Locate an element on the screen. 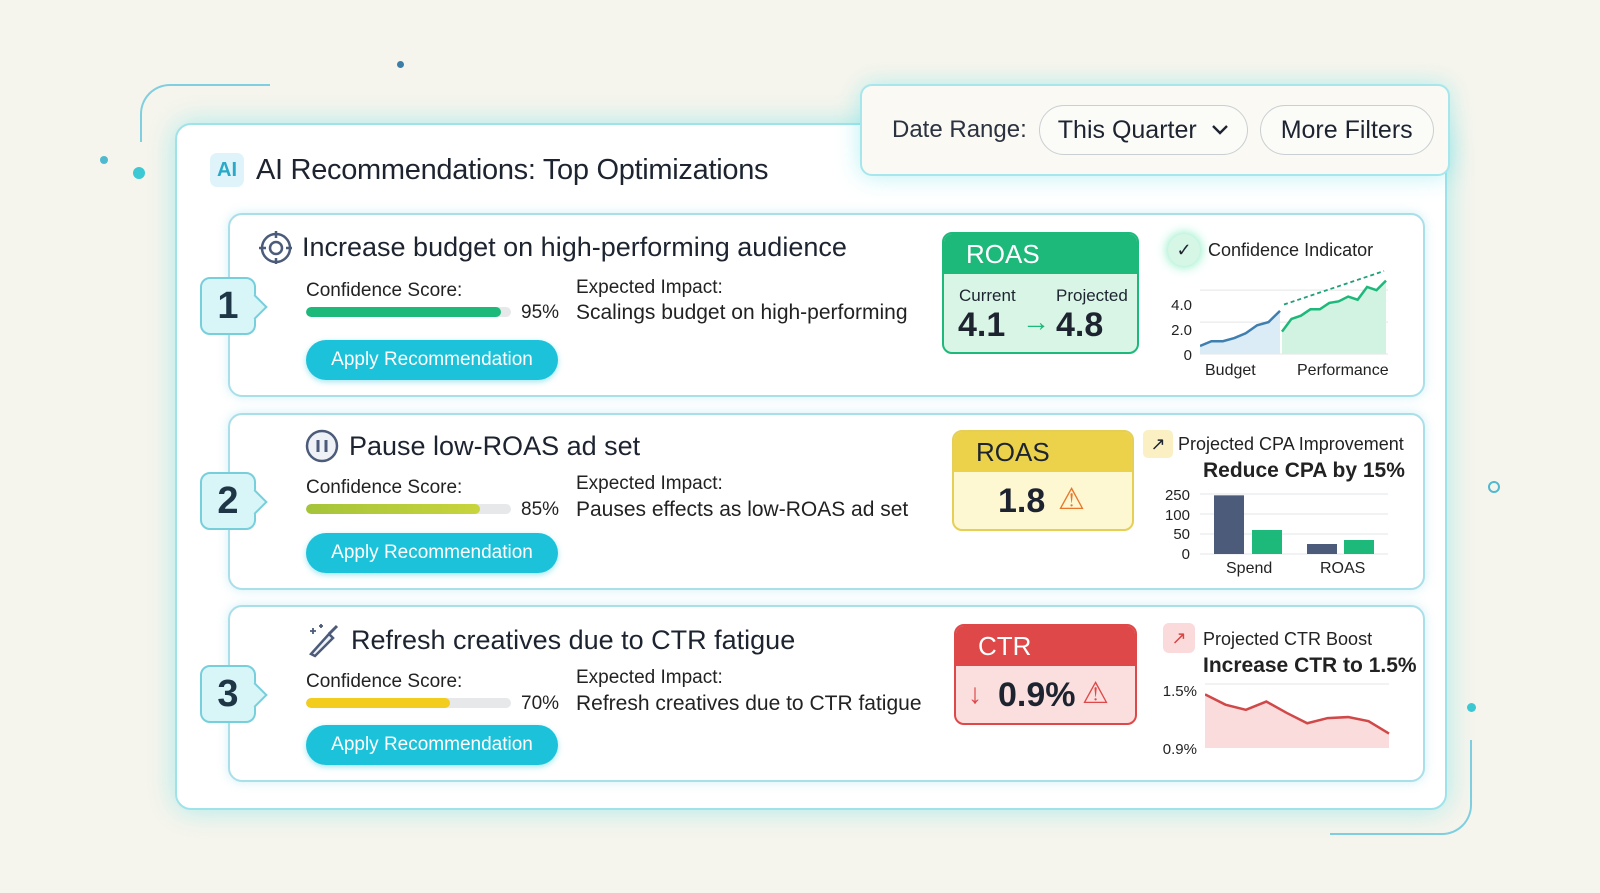 This screenshot has height=893, width=1600. ctr-area-chart is located at coordinates (1297, 715).